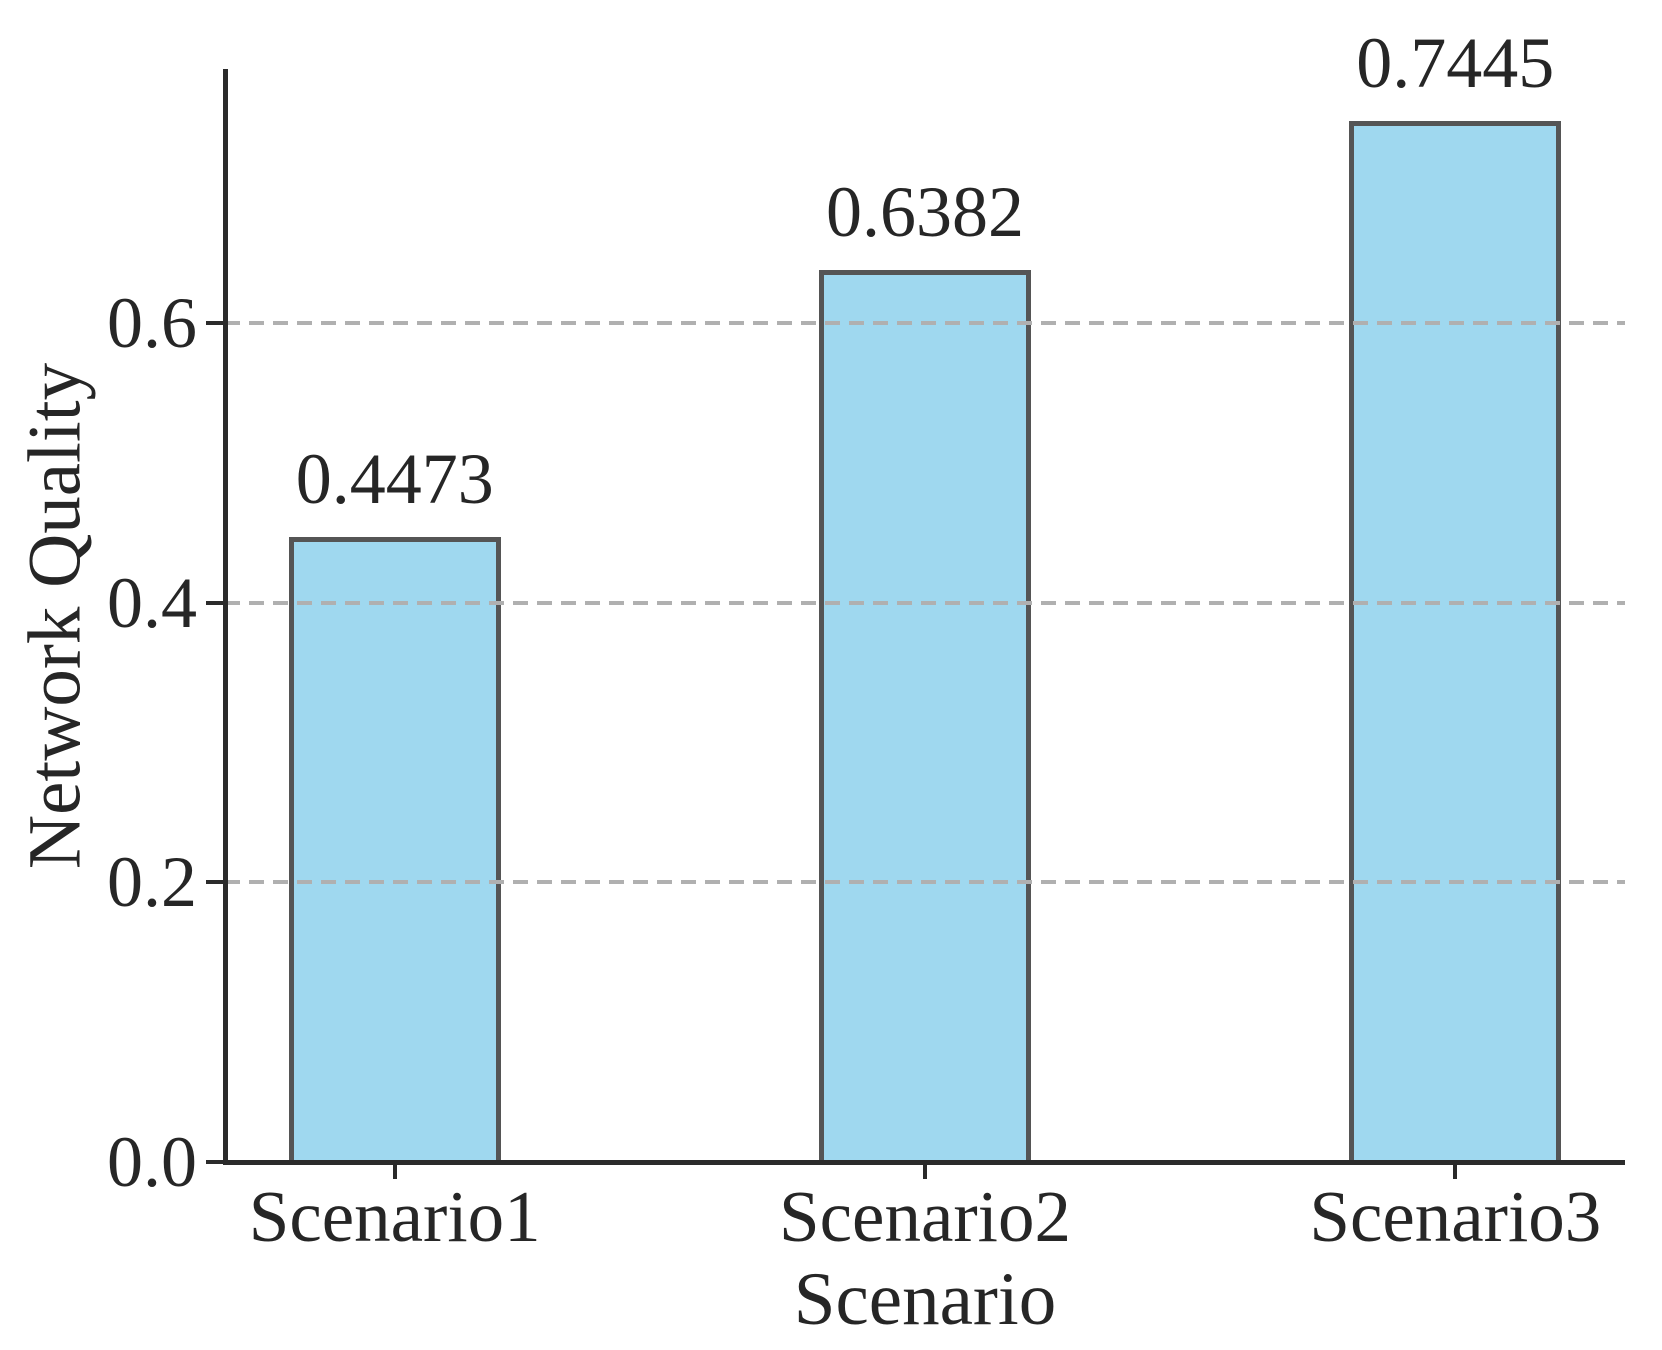 This screenshot has width=1662, height=1350. I want to click on x-tick-label: Scenario3, so click(1455, 1216).